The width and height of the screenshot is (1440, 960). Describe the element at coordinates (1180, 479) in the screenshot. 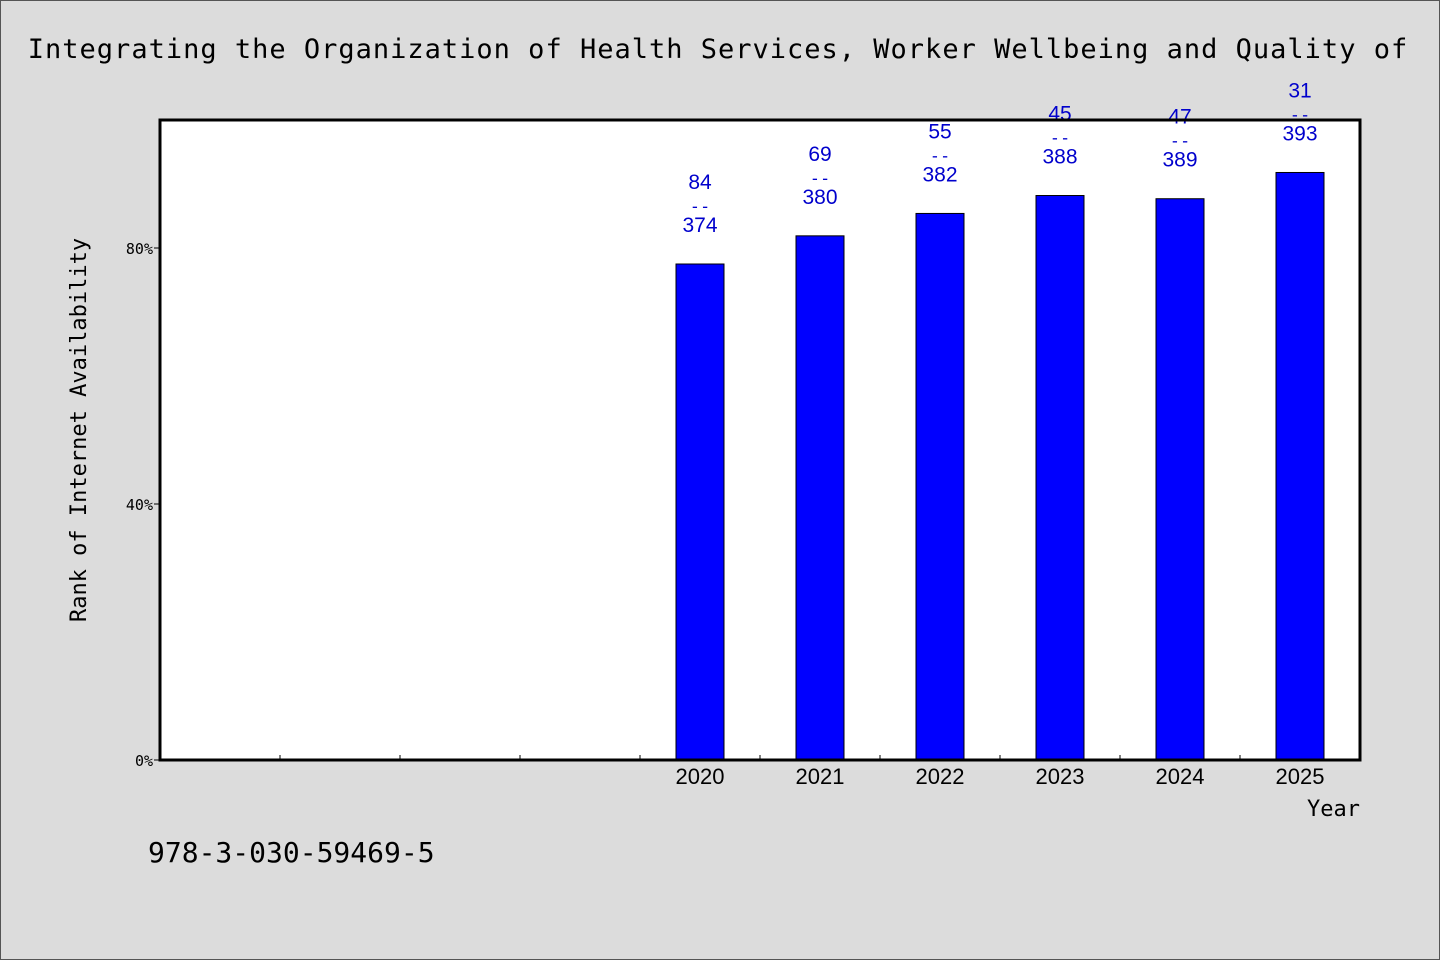

I see `bar-2024` at that location.